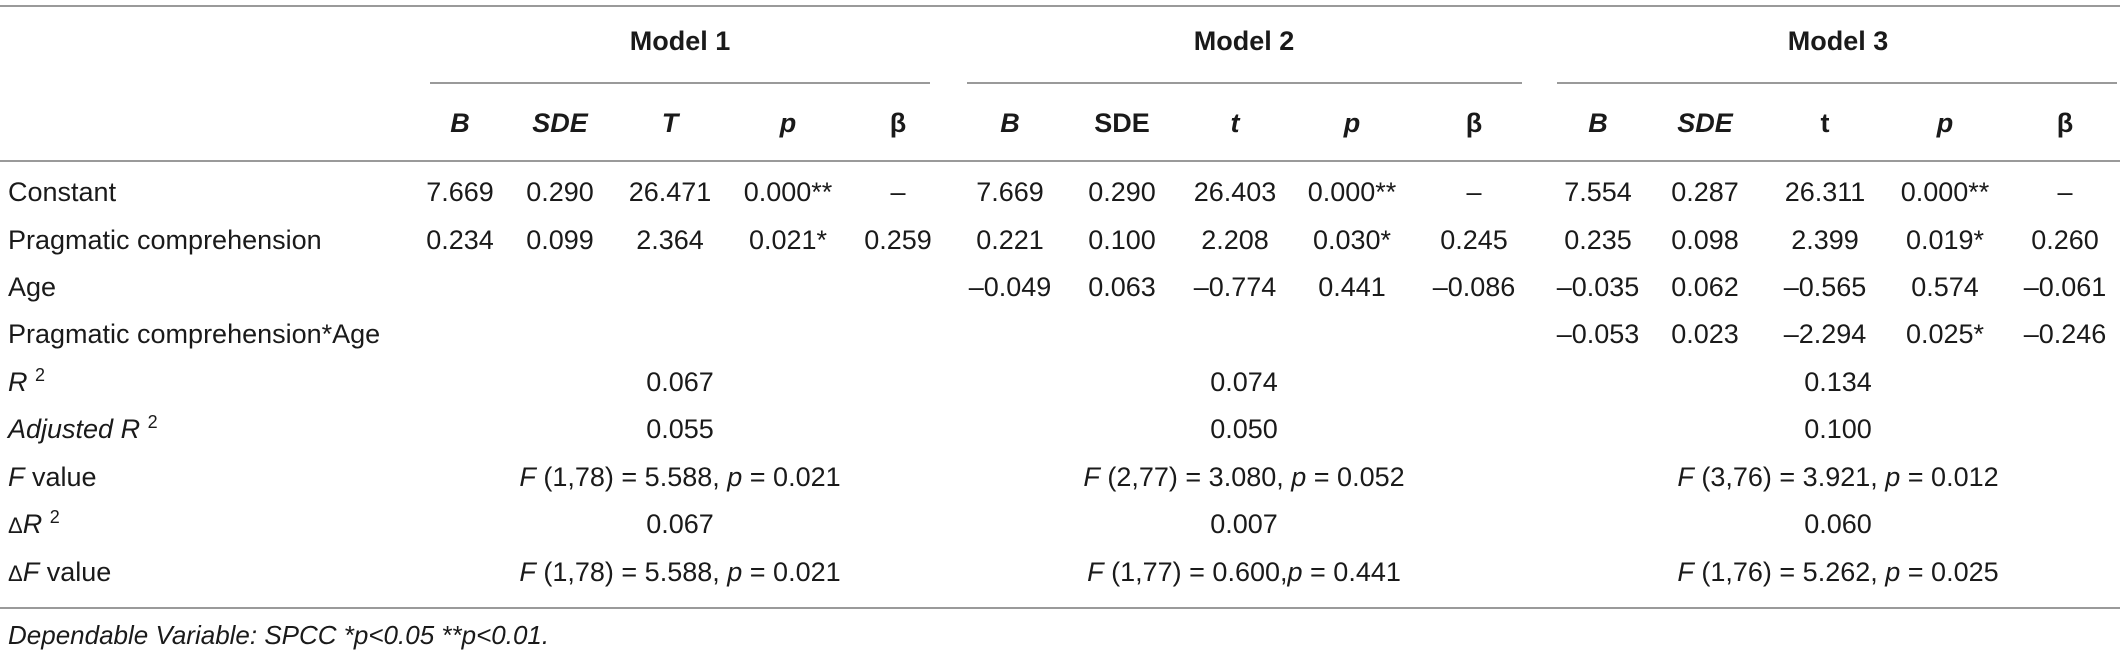 The height and width of the screenshot is (657, 2120). Describe the element at coordinates (26, 382) in the screenshot. I see `summary-row-label: R 2` at that location.